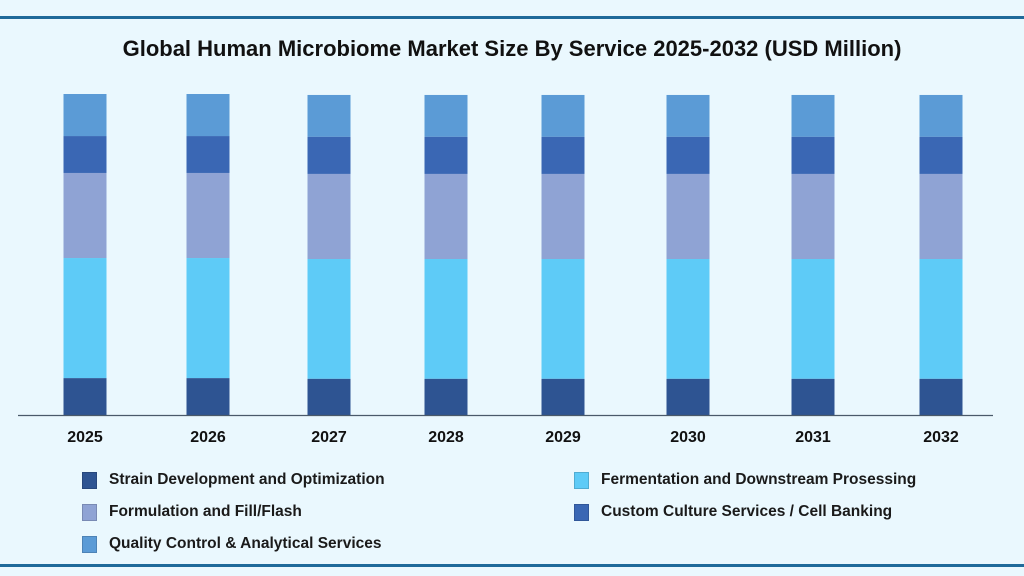  I want to click on x-tick-label: 2026, so click(208, 437).